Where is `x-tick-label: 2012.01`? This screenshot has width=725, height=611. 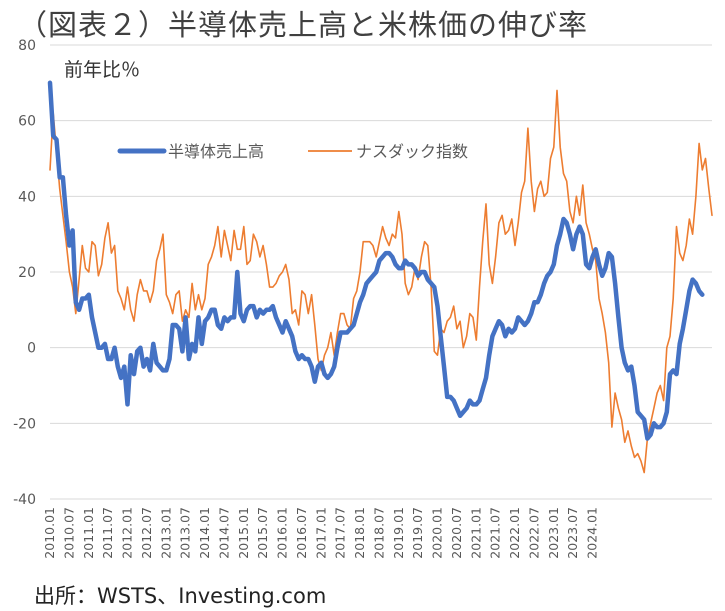
x-tick-label: 2012.01 is located at coordinates (127, 533).